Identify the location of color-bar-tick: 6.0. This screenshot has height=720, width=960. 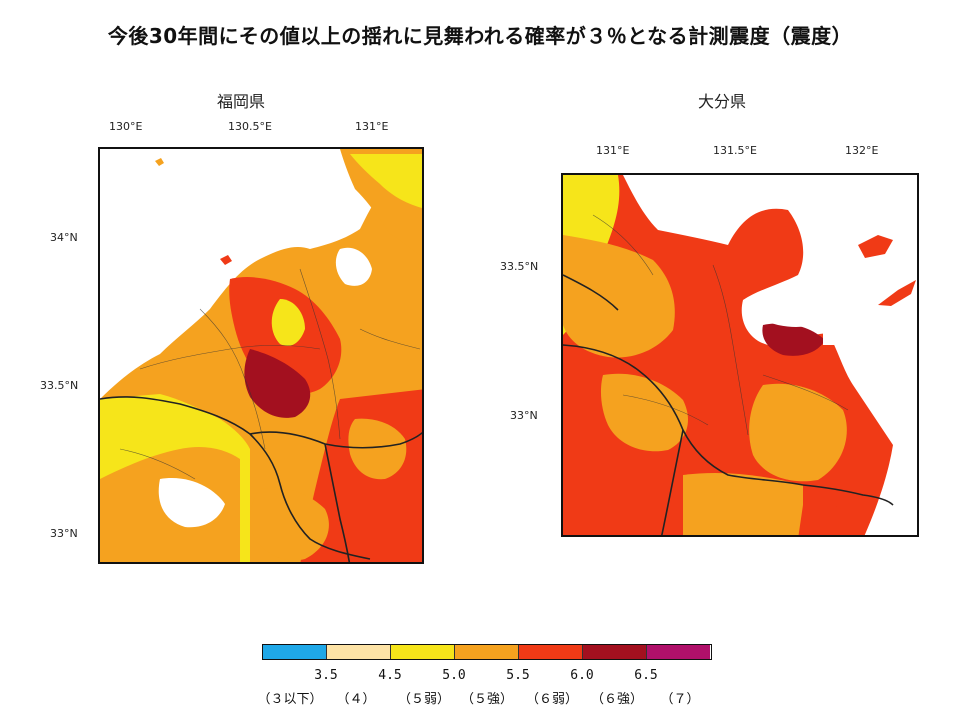
(582, 675).